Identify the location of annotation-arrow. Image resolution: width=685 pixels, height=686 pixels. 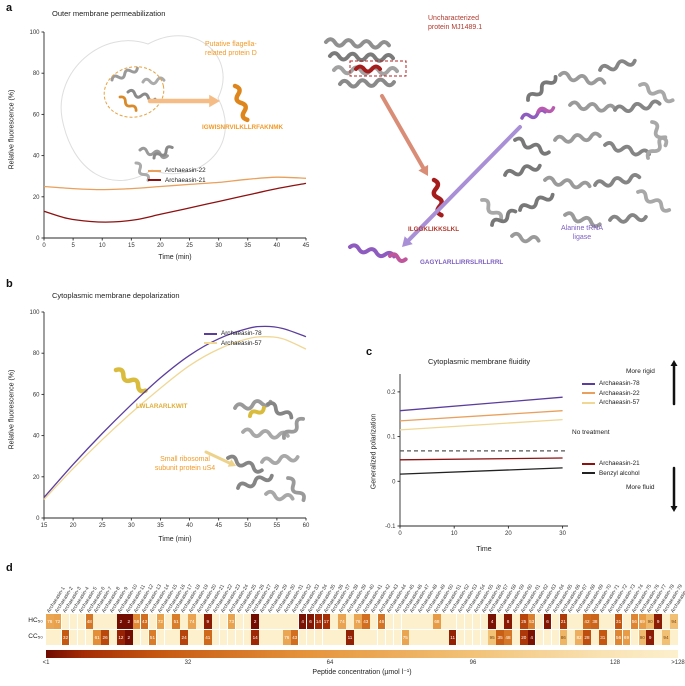
(217, 457).